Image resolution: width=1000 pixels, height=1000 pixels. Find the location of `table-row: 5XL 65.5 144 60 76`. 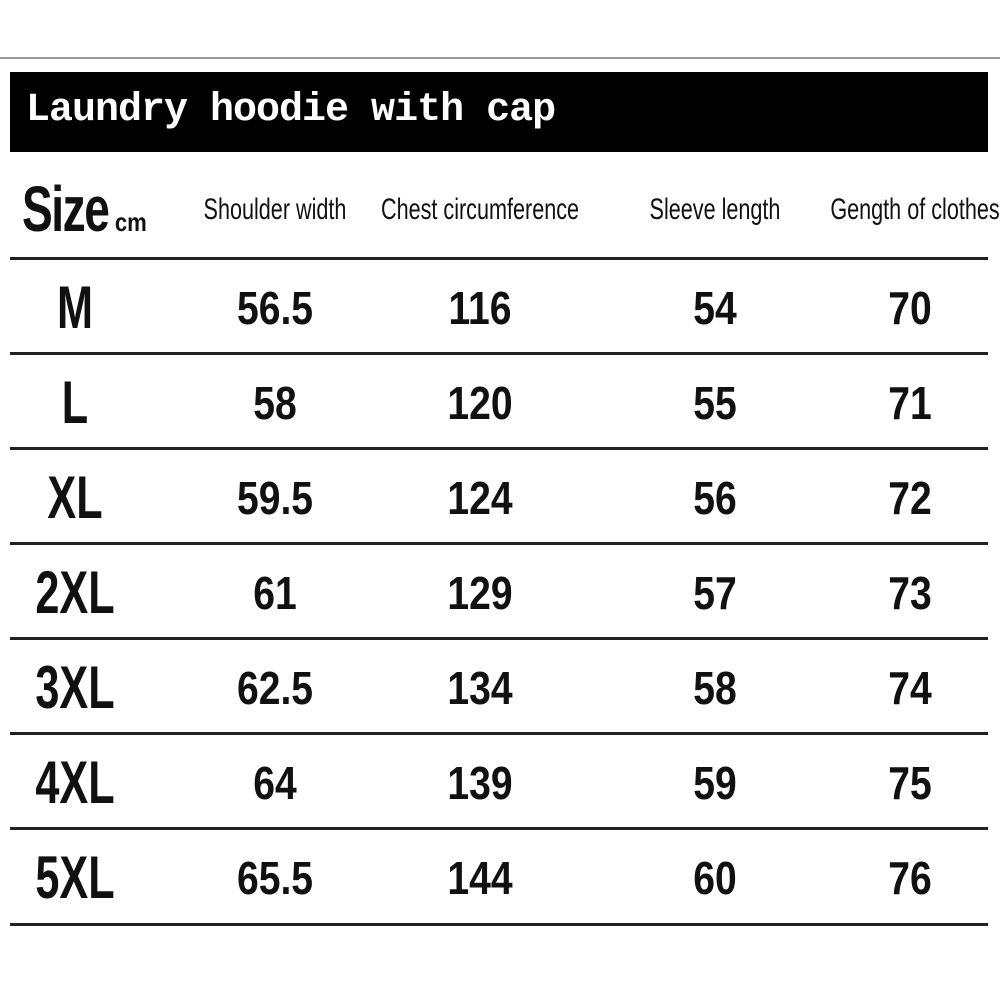

table-row: 5XL 65.5 144 60 76 is located at coordinates (500, 877).